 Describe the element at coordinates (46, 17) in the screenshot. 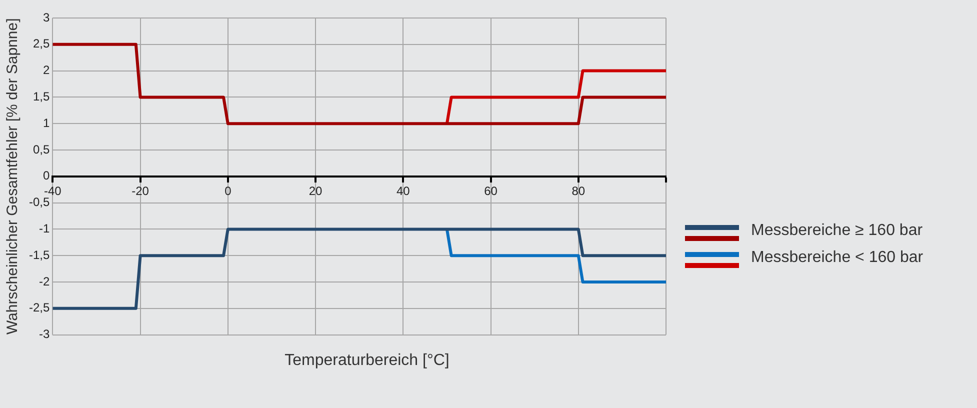

I see `y-tick-label: 3` at that location.